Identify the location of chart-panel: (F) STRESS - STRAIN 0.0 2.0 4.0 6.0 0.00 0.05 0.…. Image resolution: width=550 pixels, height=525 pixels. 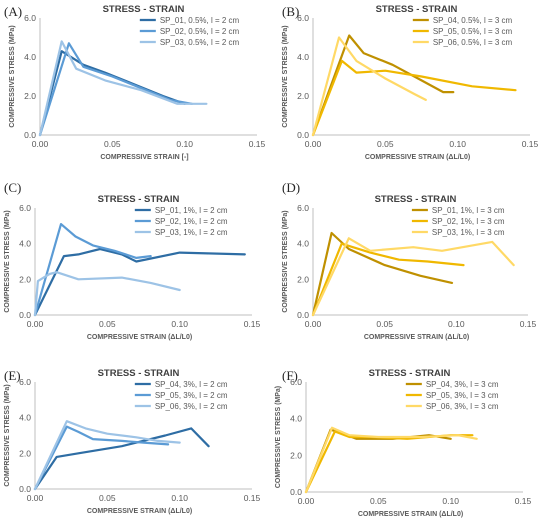
(403, 443).